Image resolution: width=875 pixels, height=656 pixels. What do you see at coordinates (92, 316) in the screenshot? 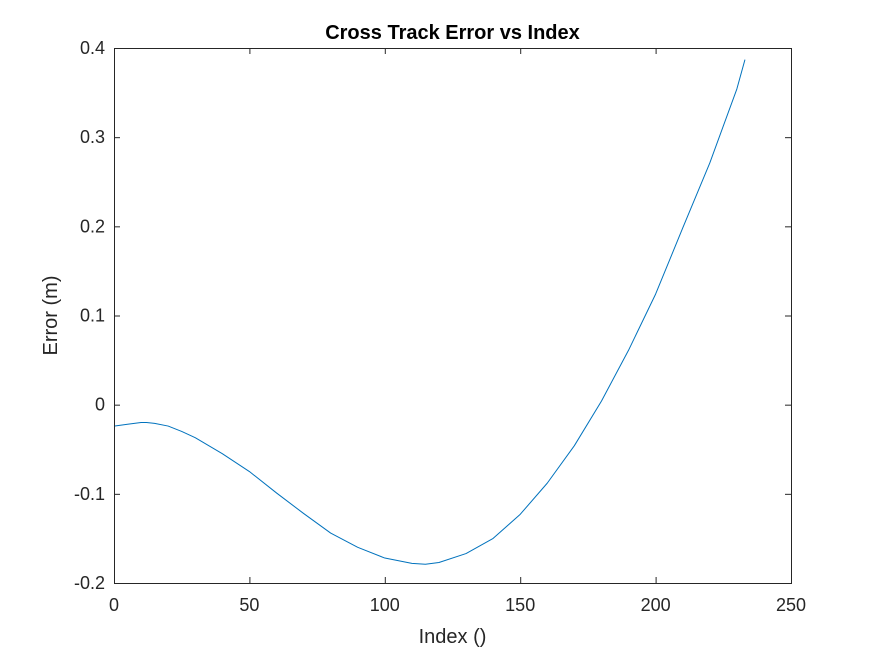
I see `y-tick-label: 0.1` at bounding box center [92, 316].